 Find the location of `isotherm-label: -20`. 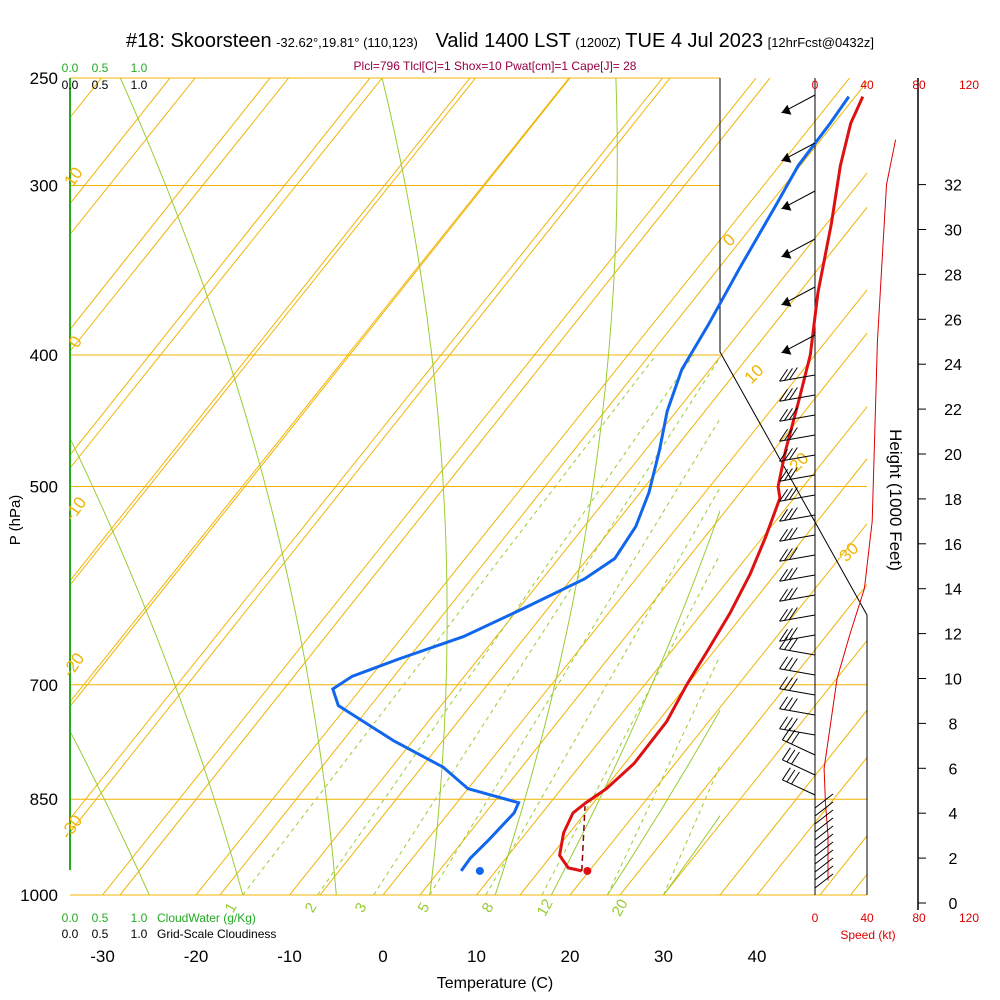

isotherm-label: -20 is located at coordinates (74, 664).